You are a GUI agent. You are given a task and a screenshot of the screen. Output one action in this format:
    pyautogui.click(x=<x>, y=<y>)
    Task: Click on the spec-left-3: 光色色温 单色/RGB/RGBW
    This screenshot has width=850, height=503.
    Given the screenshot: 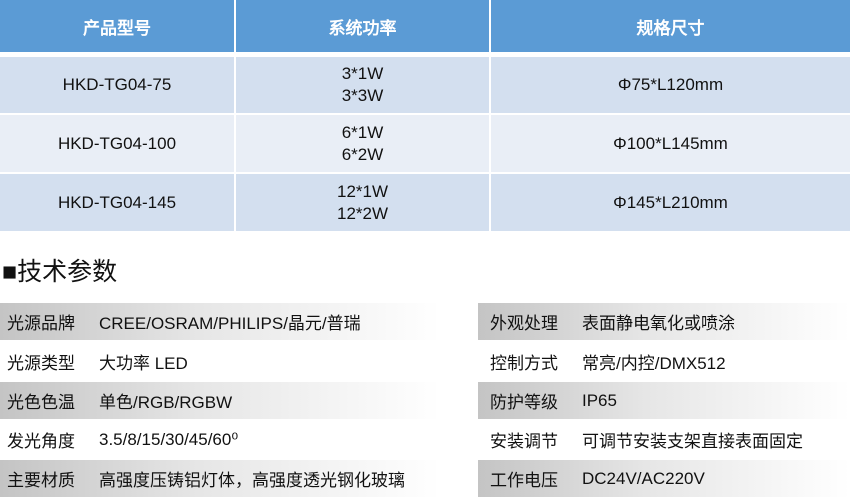 What is the action you would take?
    pyautogui.click(x=119, y=400)
    